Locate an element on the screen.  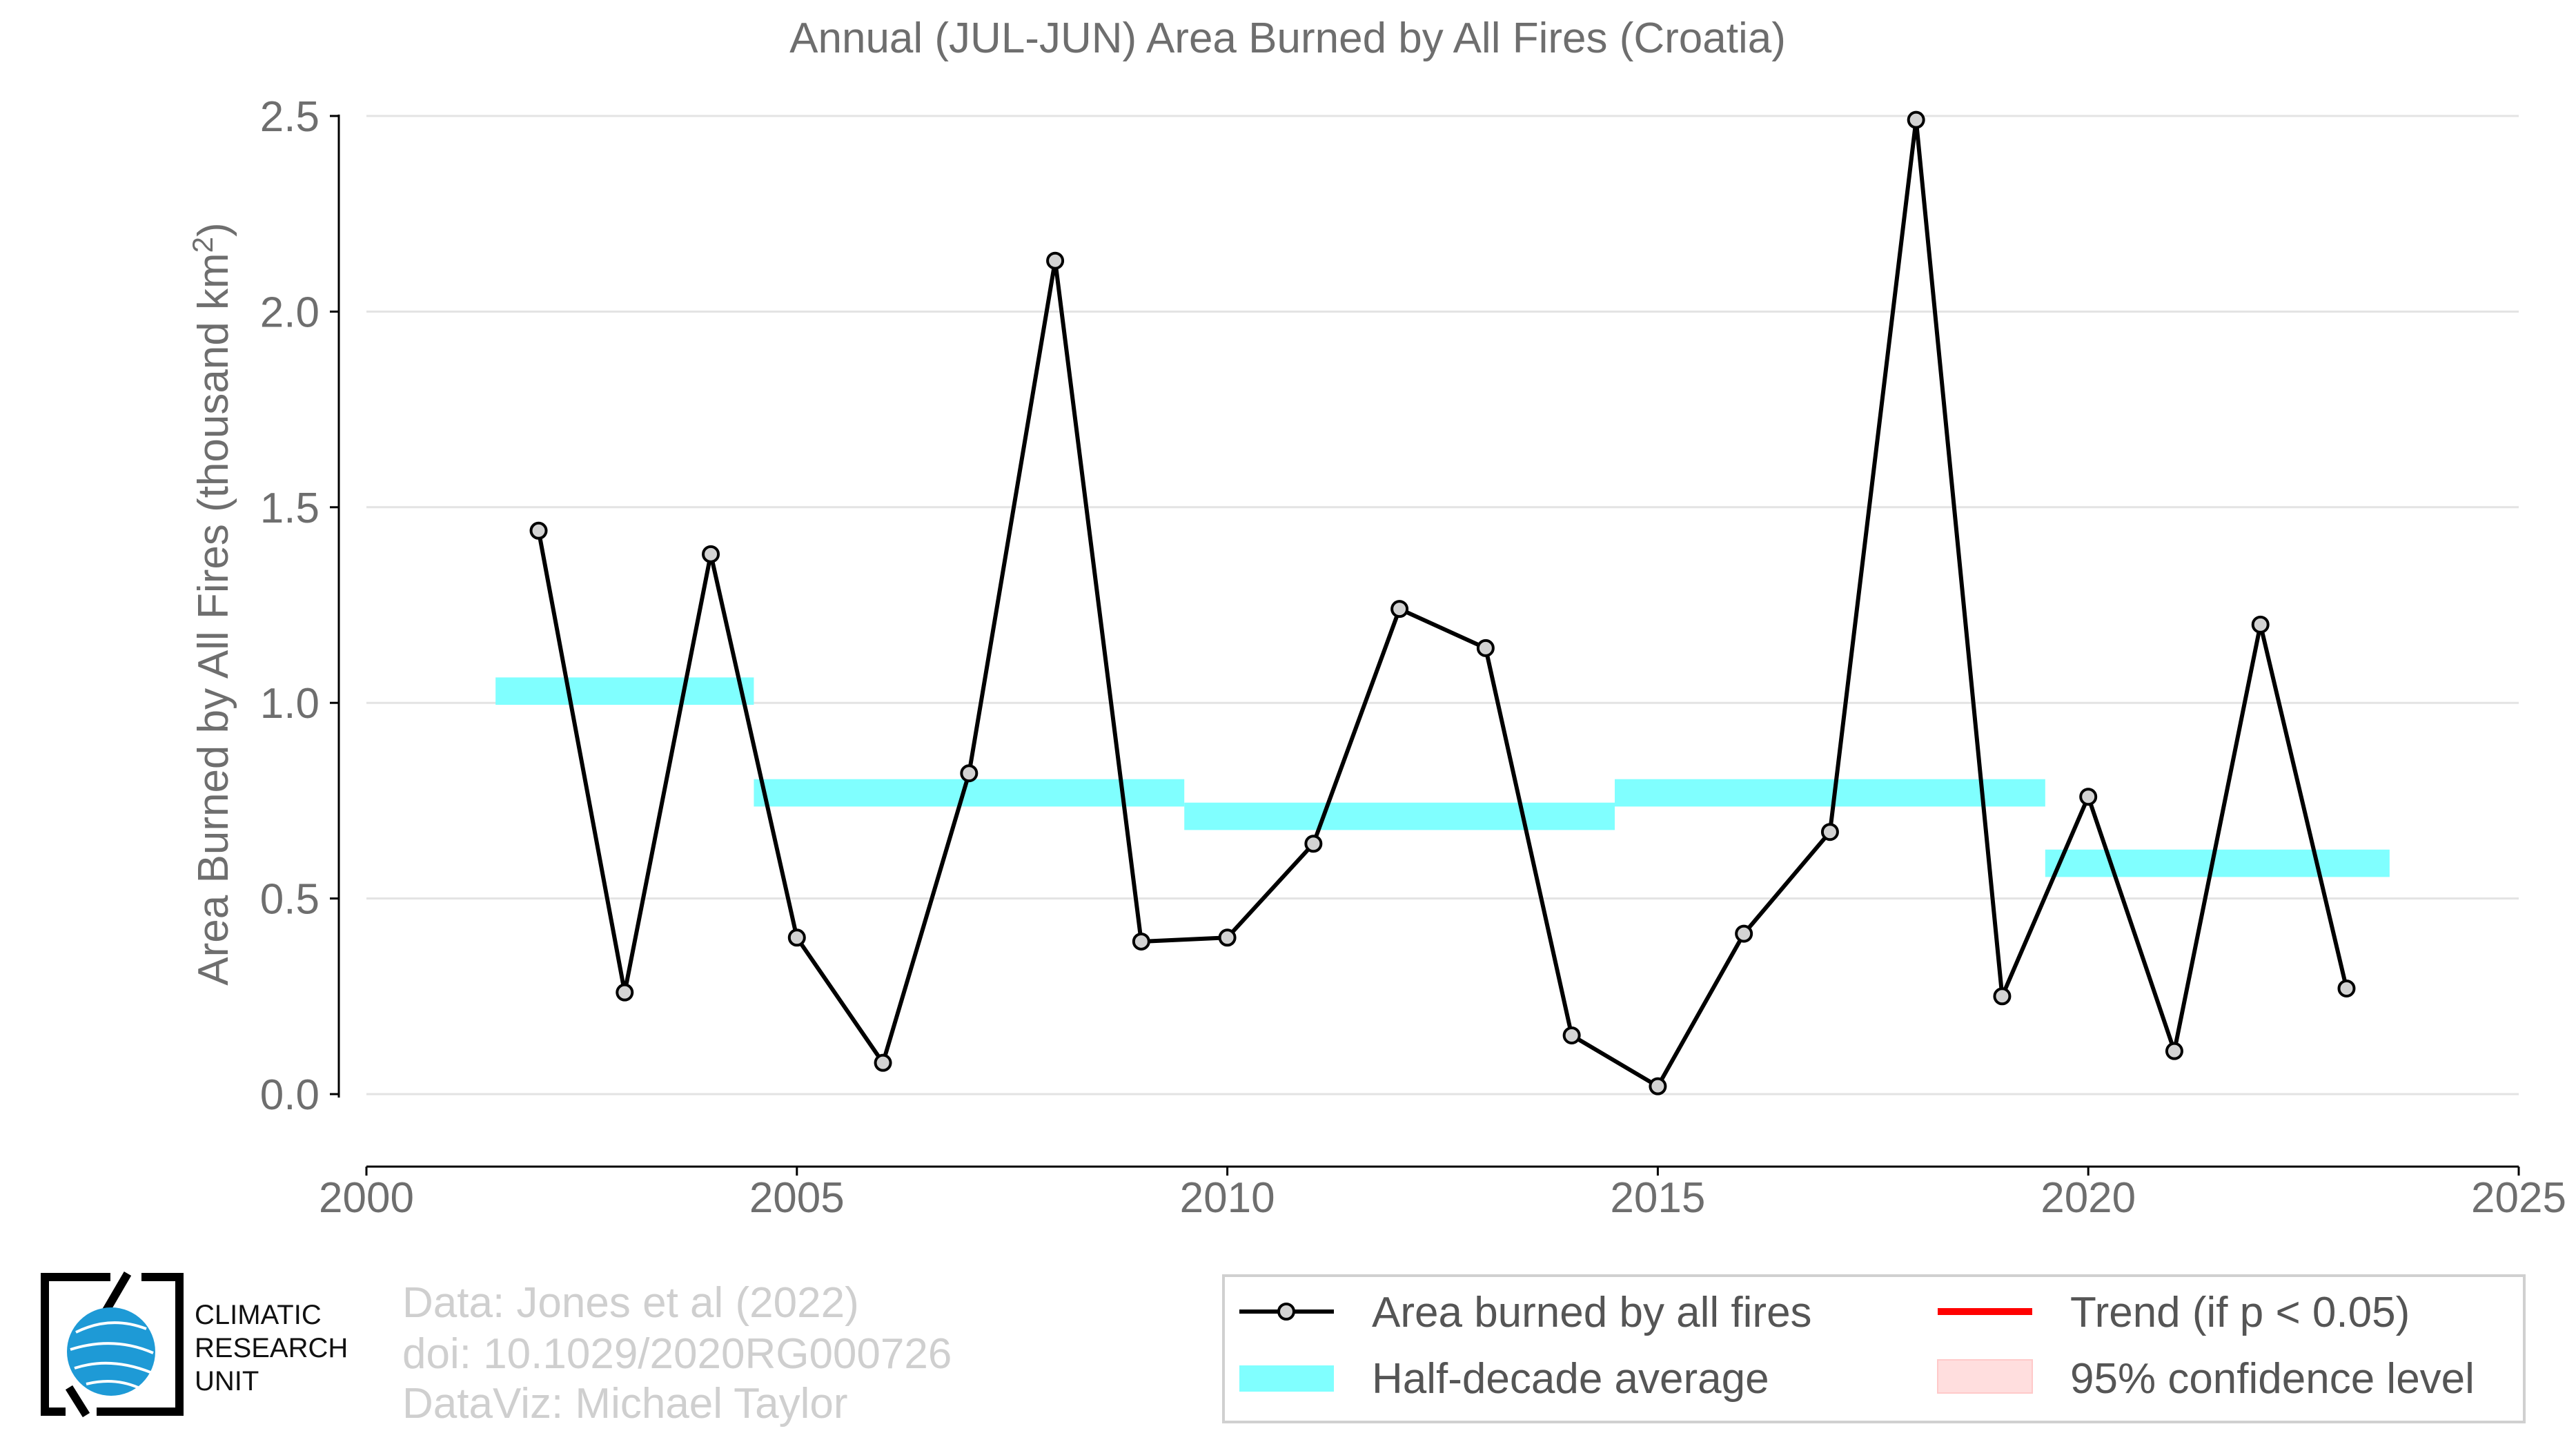
y-axis-label: Area Burned by All Fires (thousand km2) is located at coordinates (211, 603).